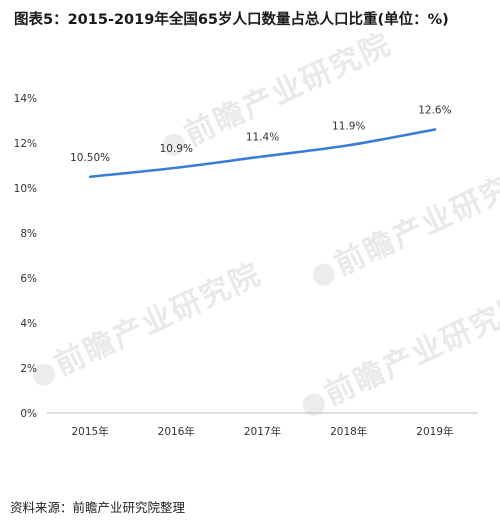 This screenshot has height=531, width=500. I want to click on y-tick-label: 14%, so click(25, 99).